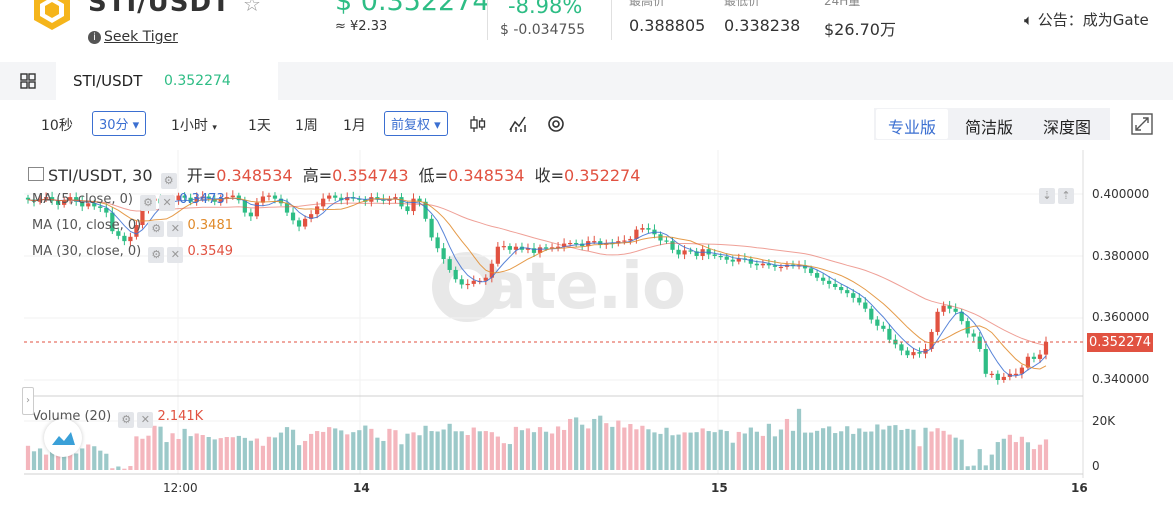 Image resolution: width=1173 pixels, height=506 pixels. What do you see at coordinates (108, 81) in the screenshot?
I see `tab-symbol: STI/USDT` at bounding box center [108, 81].